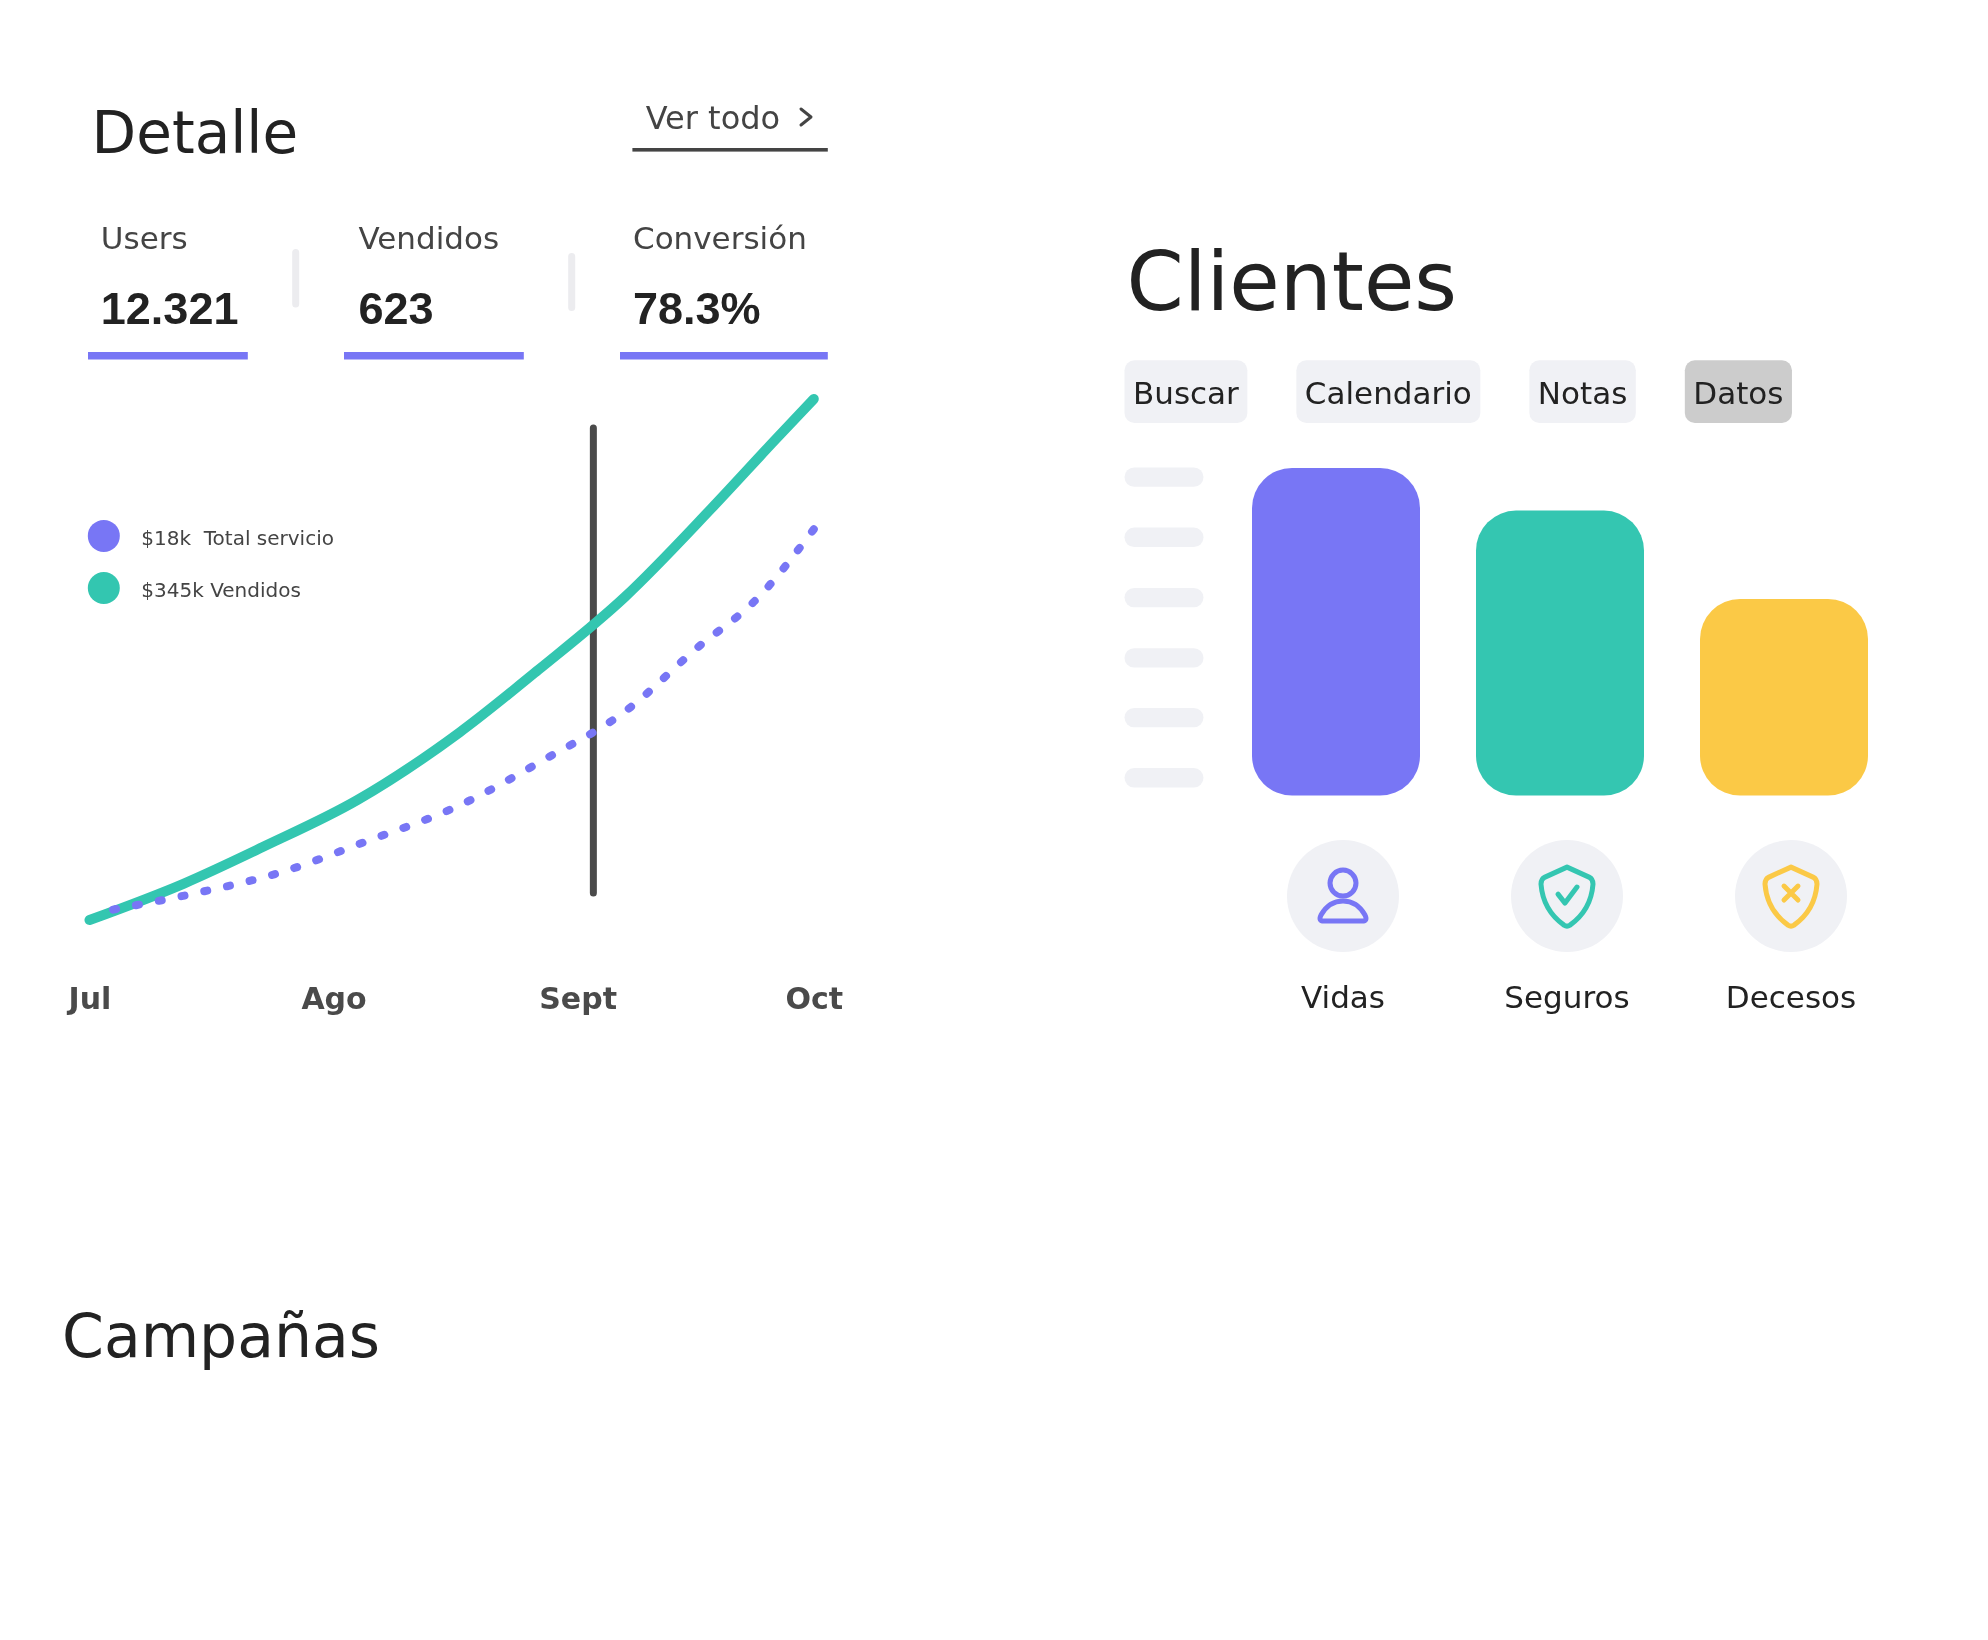  What do you see at coordinates (221, 590) in the screenshot?
I see `legend-label: $345k Vendidos` at bounding box center [221, 590].